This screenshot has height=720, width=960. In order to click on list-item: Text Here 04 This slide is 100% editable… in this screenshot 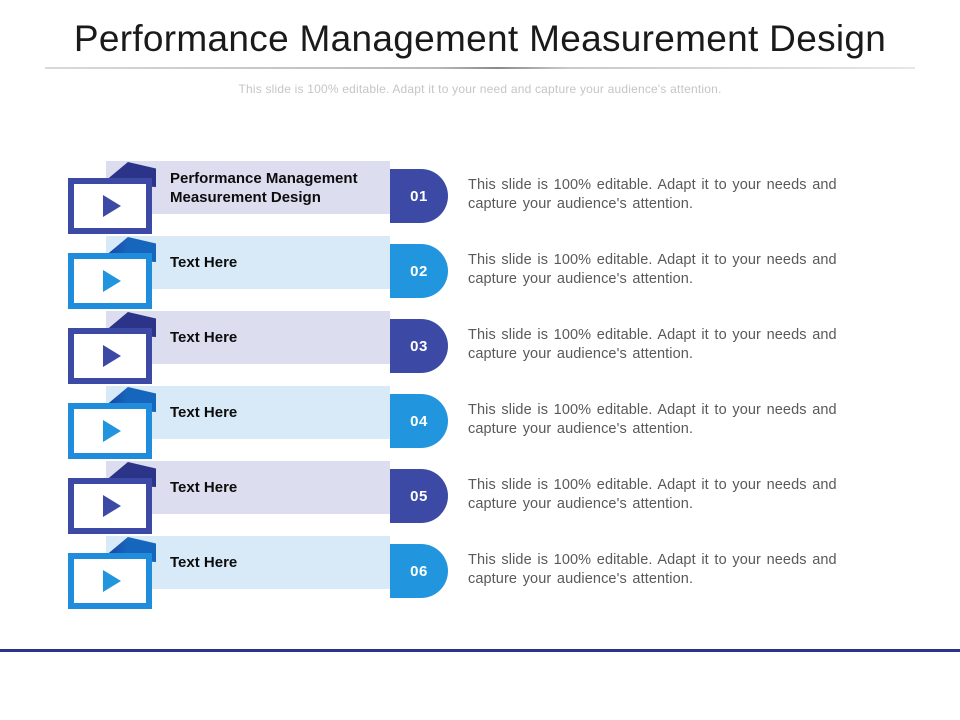, I will do `click(480, 423)`.